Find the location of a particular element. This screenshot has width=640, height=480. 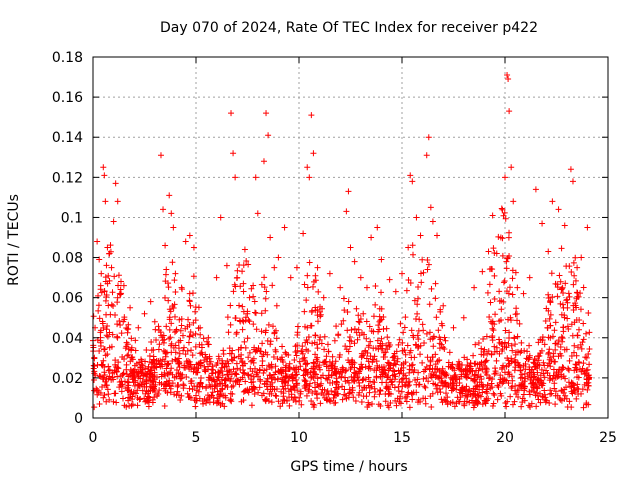

y-tick-label: 0.04 is located at coordinates (67, 339).